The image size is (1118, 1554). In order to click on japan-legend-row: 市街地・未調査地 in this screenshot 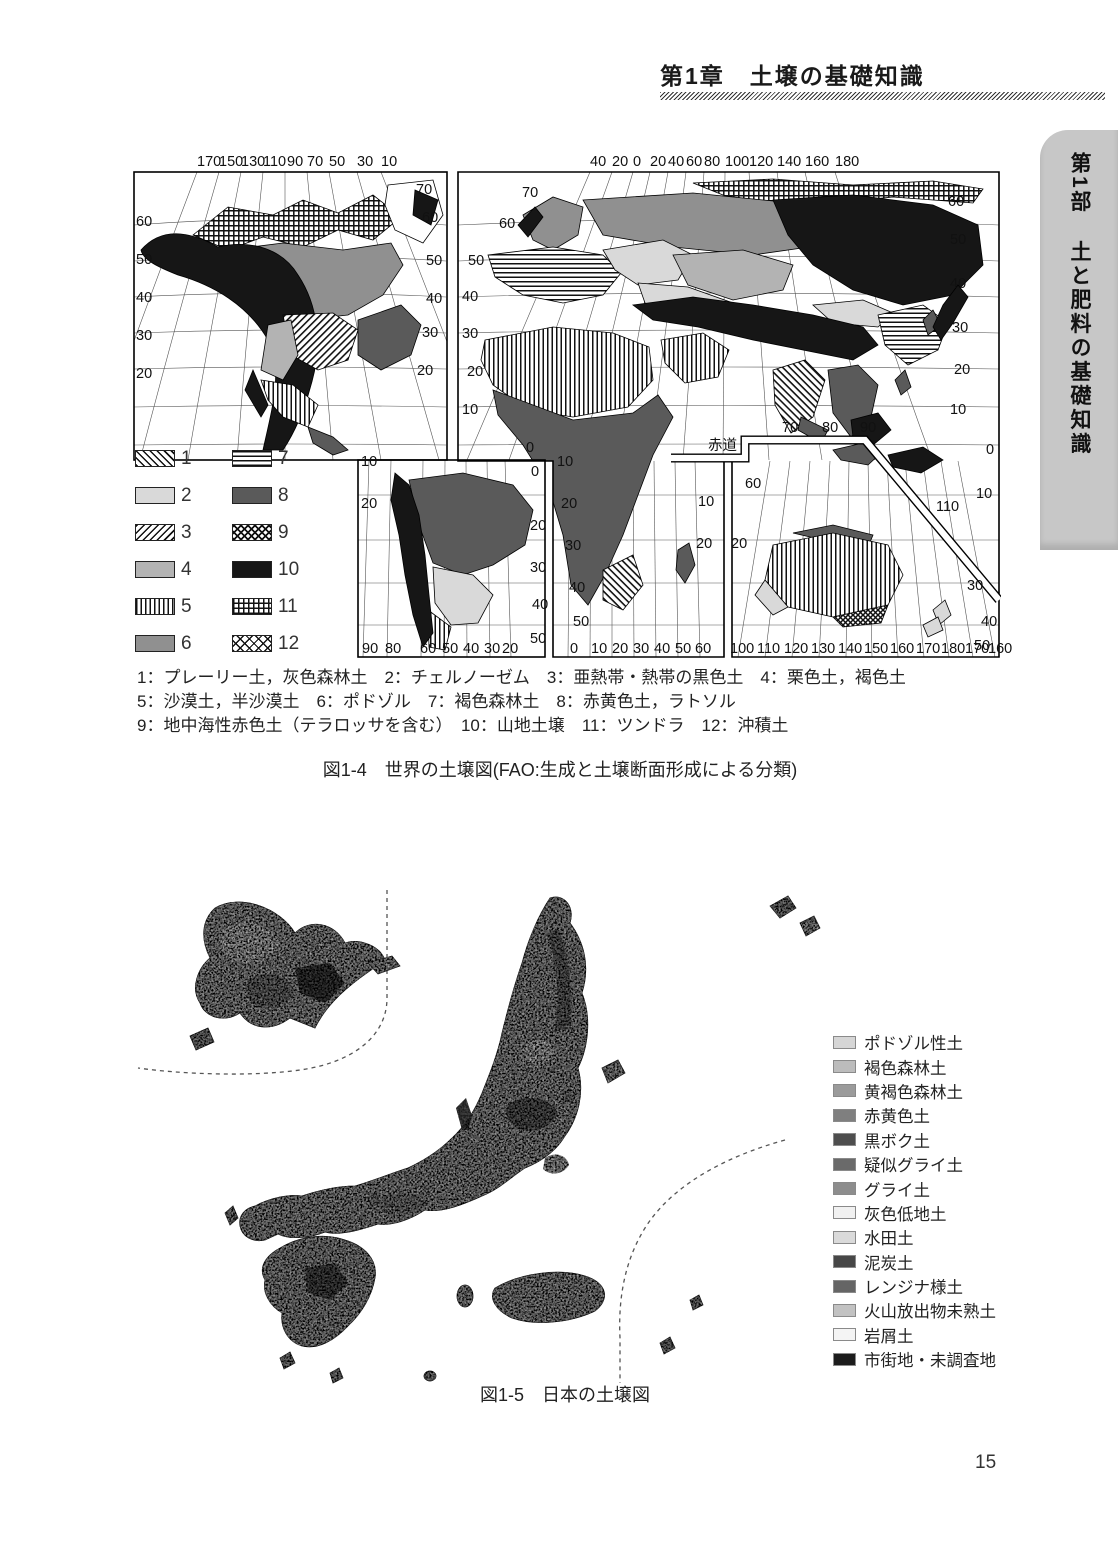, I will do `click(914, 1359)`.